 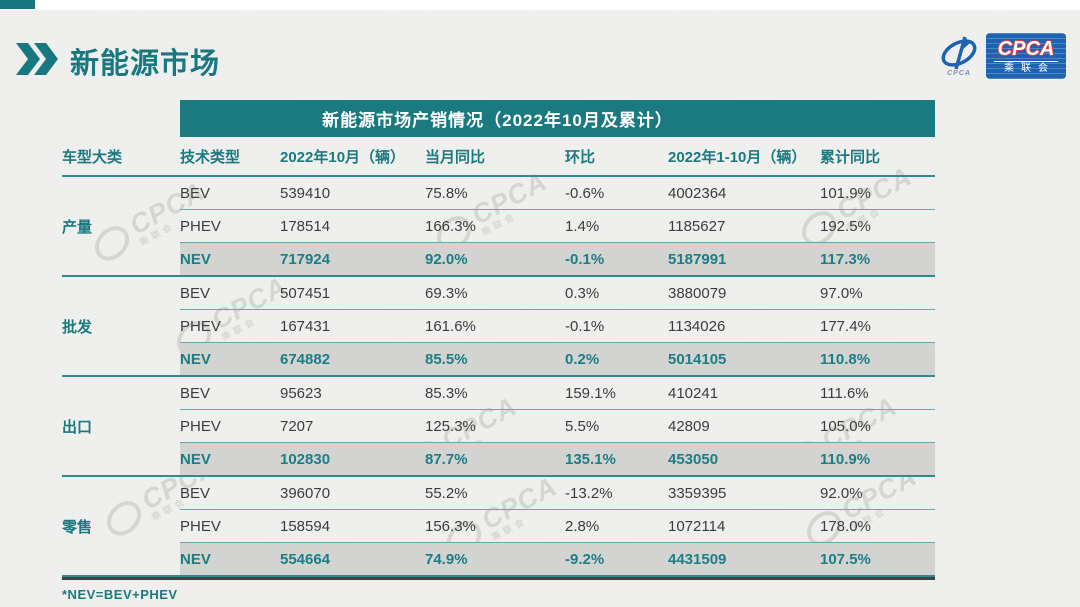 What do you see at coordinates (697, 193) in the screenshot?
I see `table-cell: 4002364` at bounding box center [697, 193].